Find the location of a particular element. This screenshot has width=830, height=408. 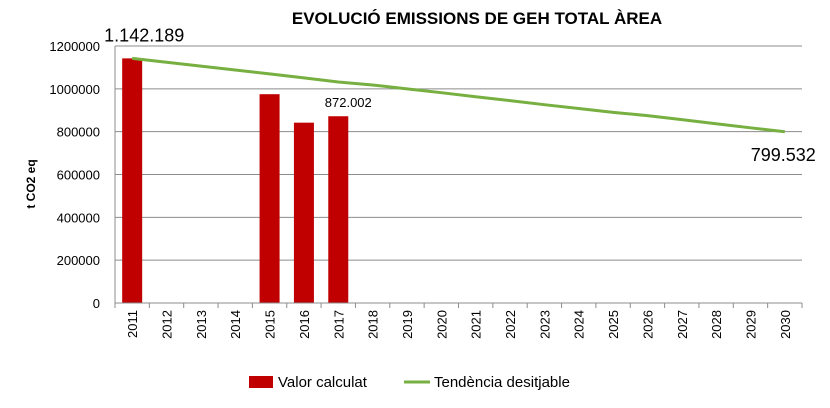

x-tick-label: 2020 is located at coordinates (441, 324).